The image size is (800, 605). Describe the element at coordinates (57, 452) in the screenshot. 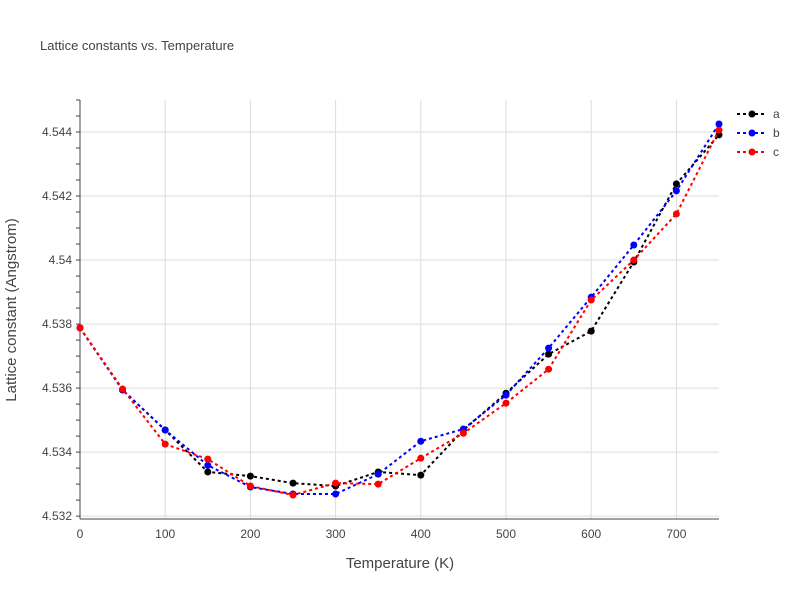

I see `y-tick-label: 4.534` at that location.